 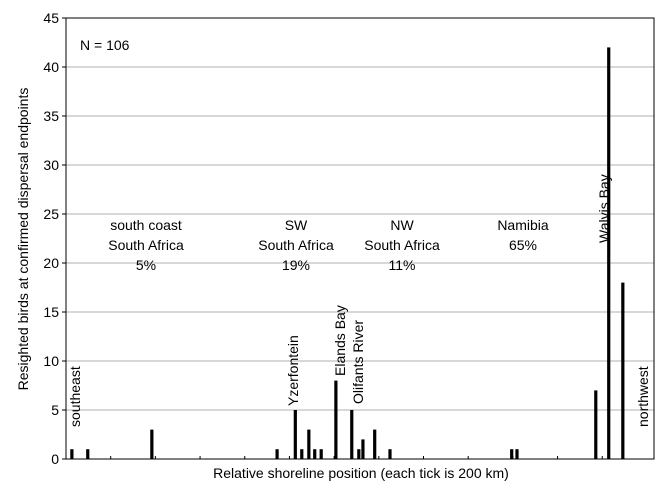 What do you see at coordinates (356, 457) in the screenshot?
I see `x-ticks` at bounding box center [356, 457].